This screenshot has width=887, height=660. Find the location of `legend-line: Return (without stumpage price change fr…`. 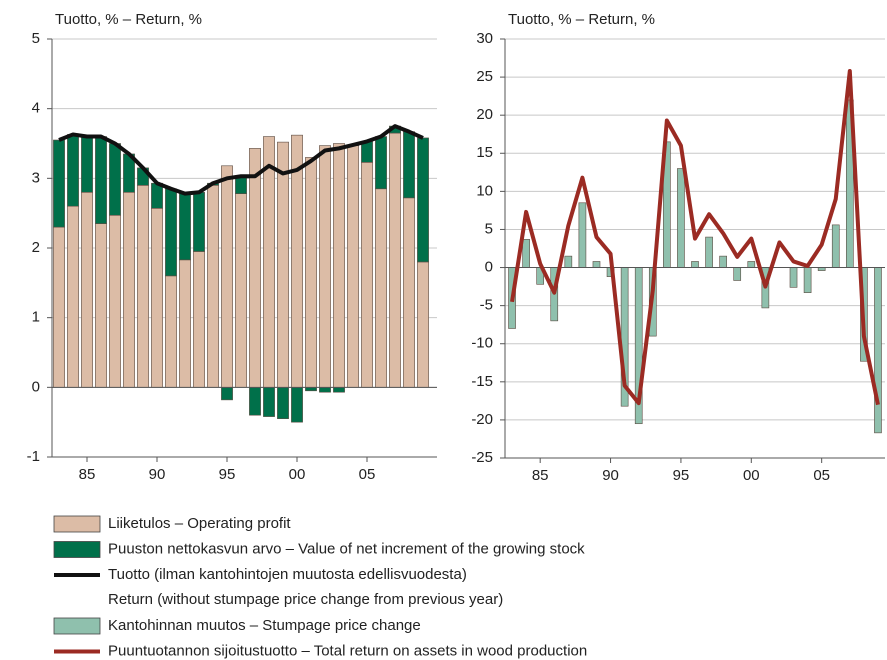

legend-line: Return (without stumpage price change fr… is located at coordinates (305, 599).